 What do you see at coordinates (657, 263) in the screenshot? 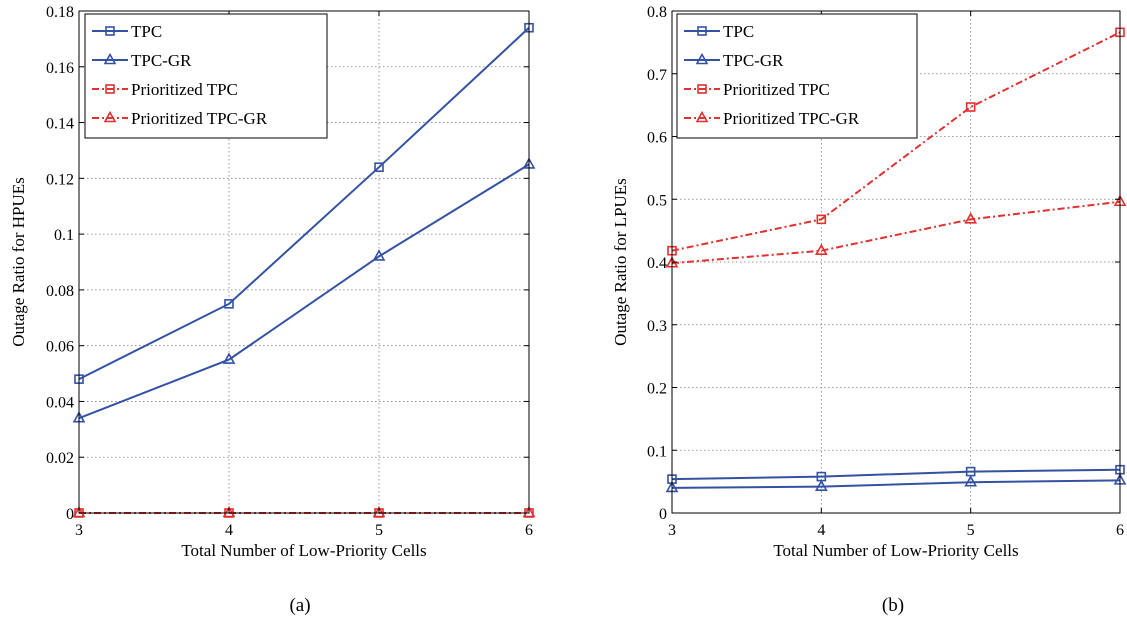
I see `y-tick-label: 0.4` at bounding box center [657, 263].